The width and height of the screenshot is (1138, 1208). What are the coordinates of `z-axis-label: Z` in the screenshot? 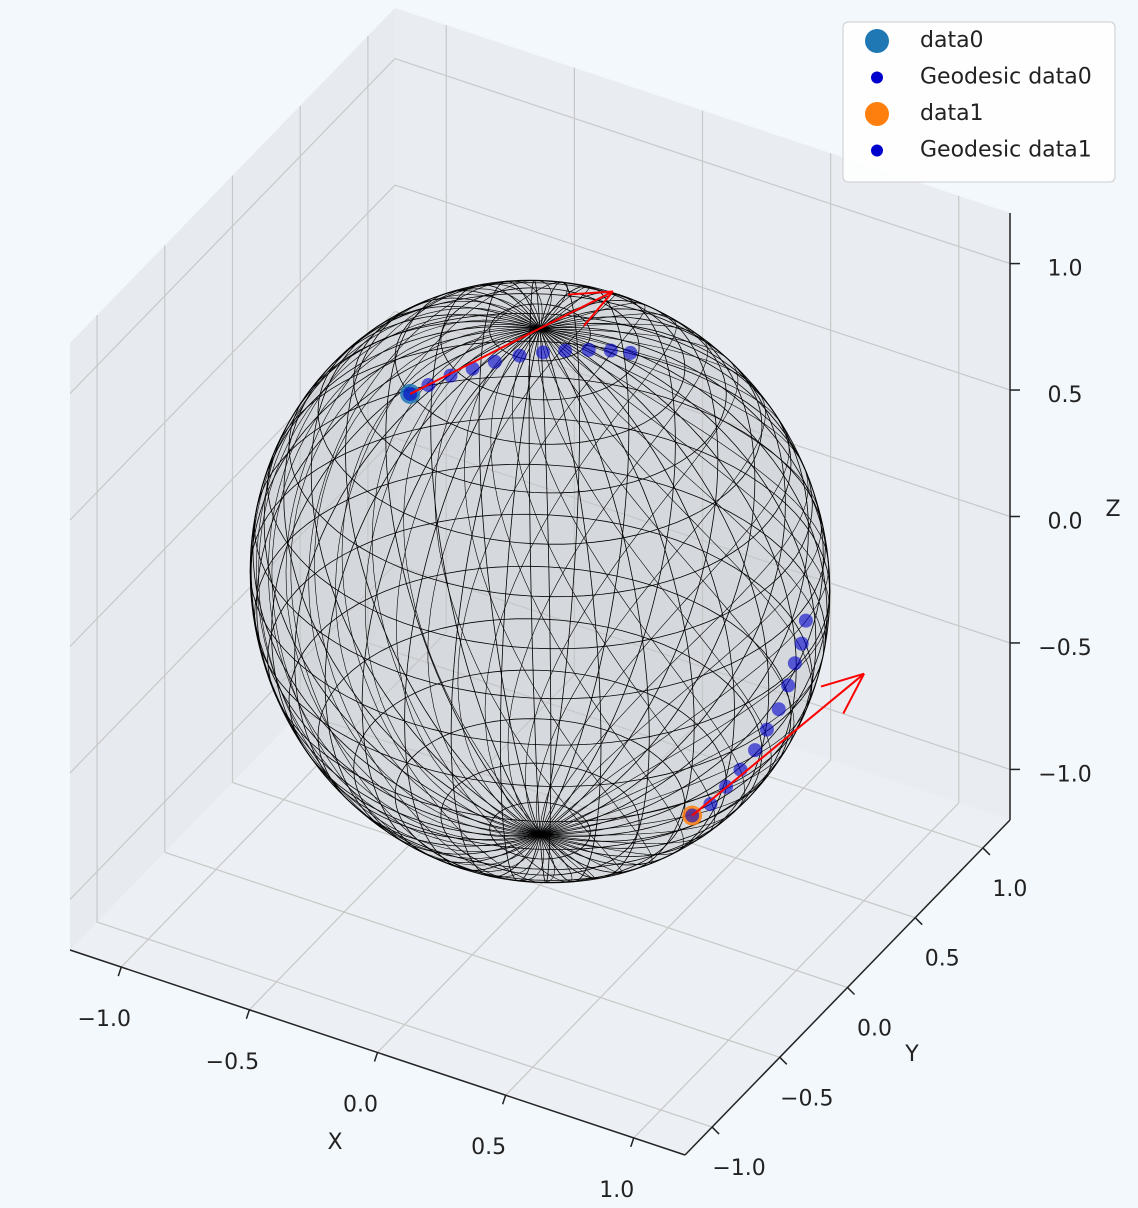 It's located at (1112, 509).